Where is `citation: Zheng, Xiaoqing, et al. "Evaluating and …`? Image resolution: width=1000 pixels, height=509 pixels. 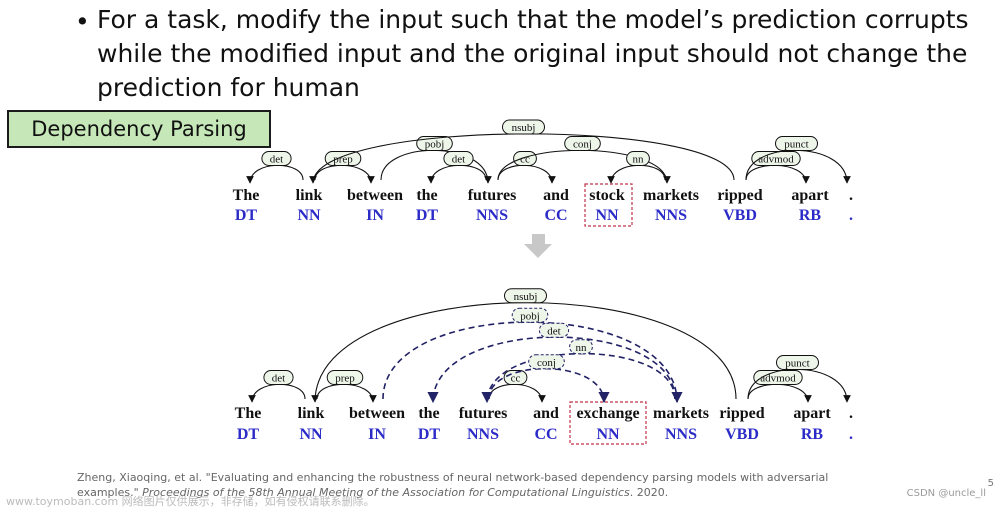 citation: Zheng, Xiaoqing, et al. "Evaluating and … is located at coordinates (457, 485).